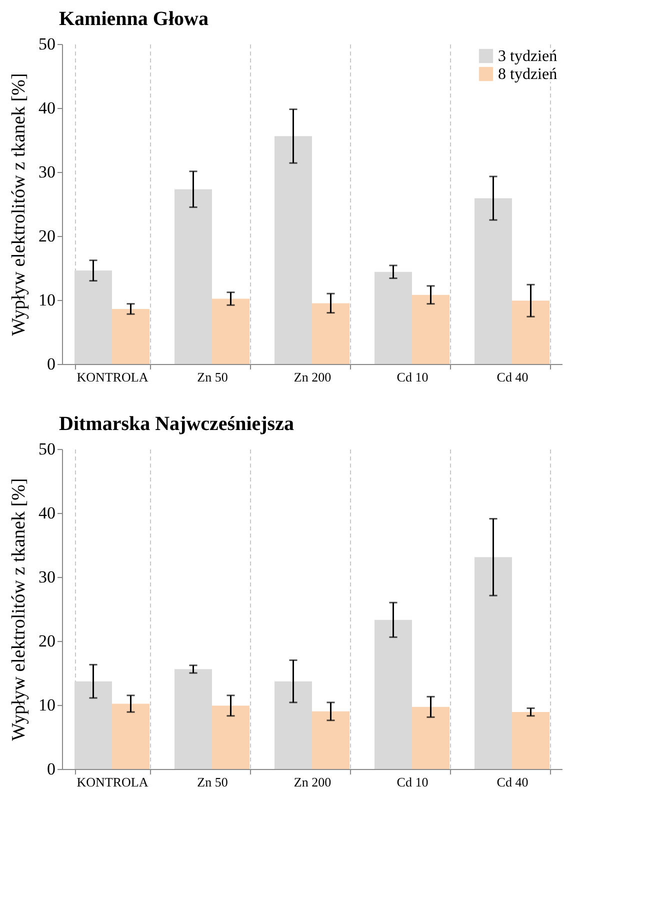 The image size is (645, 899). What do you see at coordinates (528, 56) in the screenshot?
I see `legend-label: 3 tydzień` at bounding box center [528, 56].